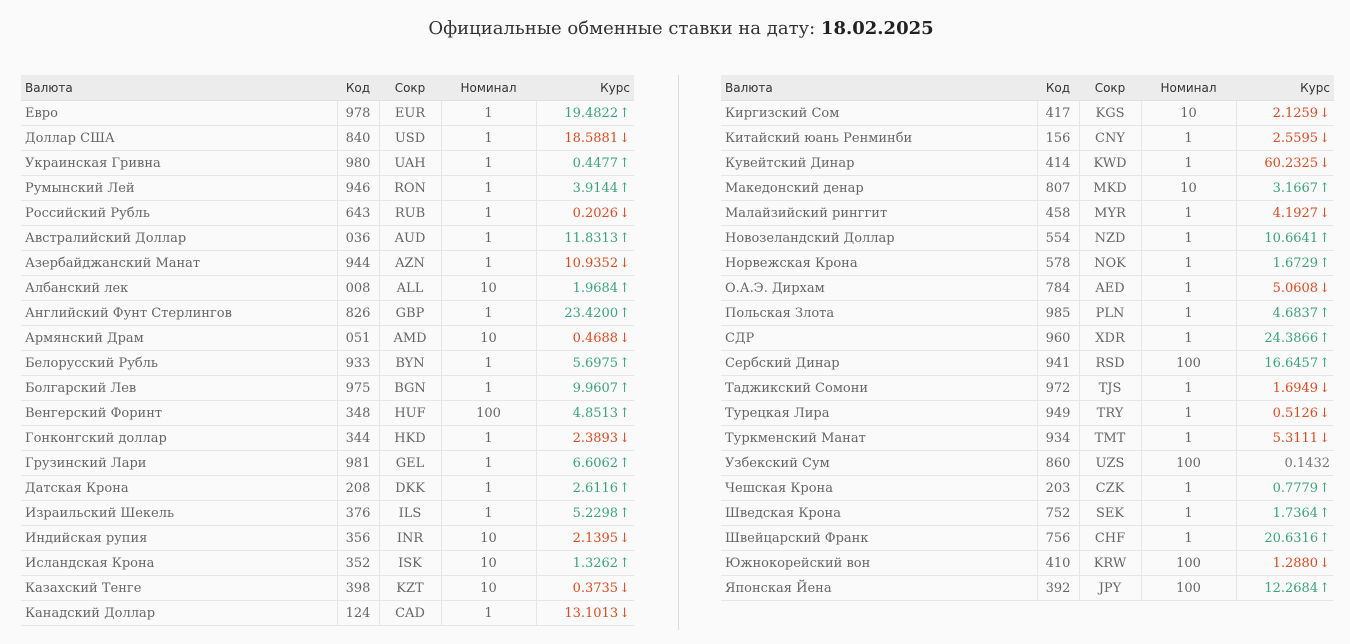 This screenshot has height=644, width=1350. Describe the element at coordinates (584, 288) in the screenshot. I see `currency-rate-cell: 1.9684↑` at that location.